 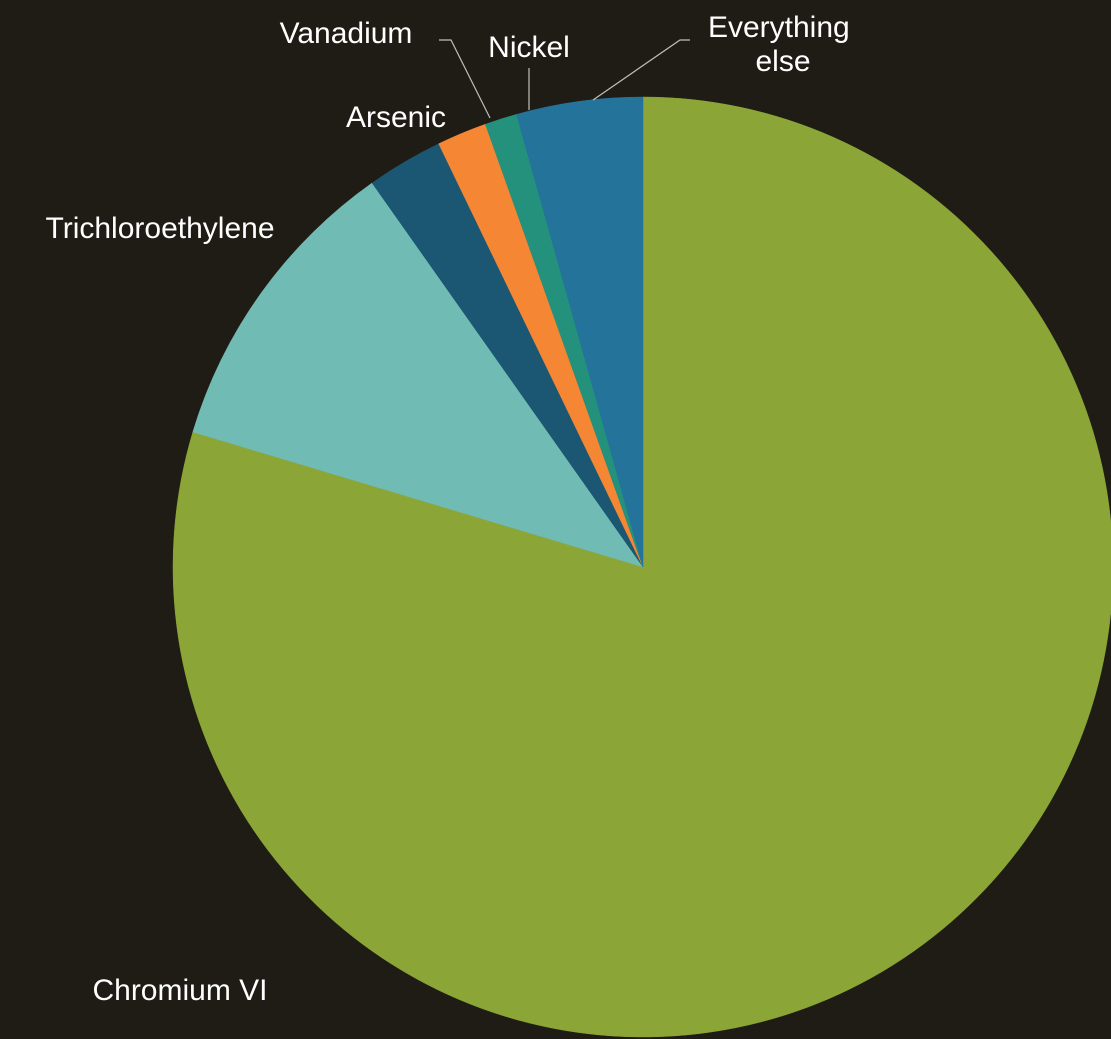 I want to click on label-trichloroethylene: Trichloroethylene, so click(x=160, y=228).